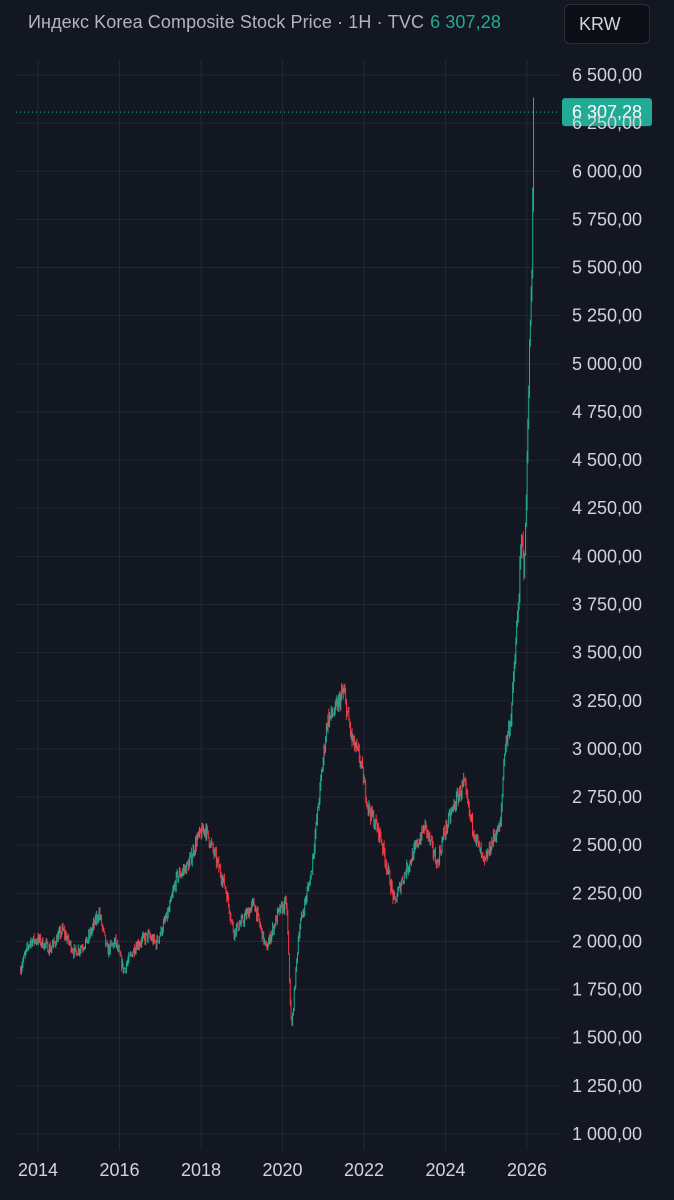 This screenshot has height=1200, width=674. Describe the element at coordinates (607, 316) in the screenshot. I see `y-tick-label: 5 250,00` at that location.